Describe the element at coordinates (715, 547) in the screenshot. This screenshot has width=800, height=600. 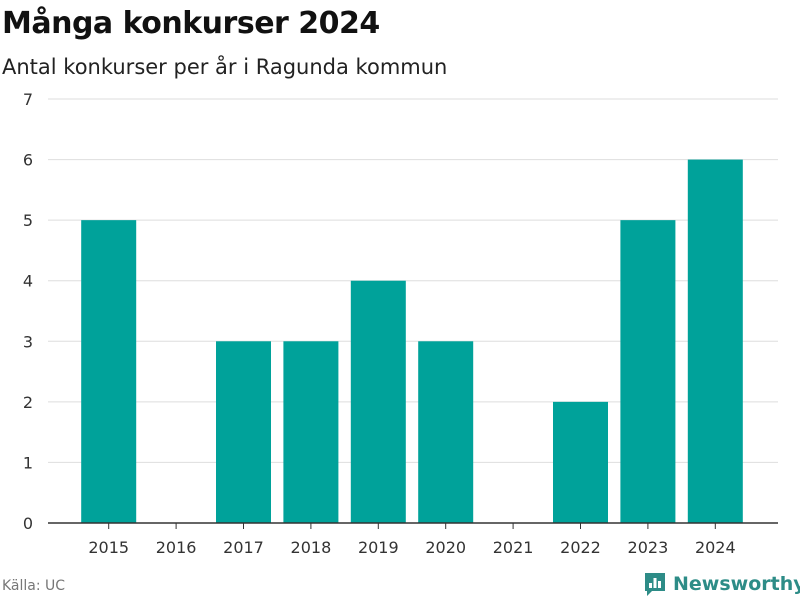
I see `x-tick-label: 2024` at that location.